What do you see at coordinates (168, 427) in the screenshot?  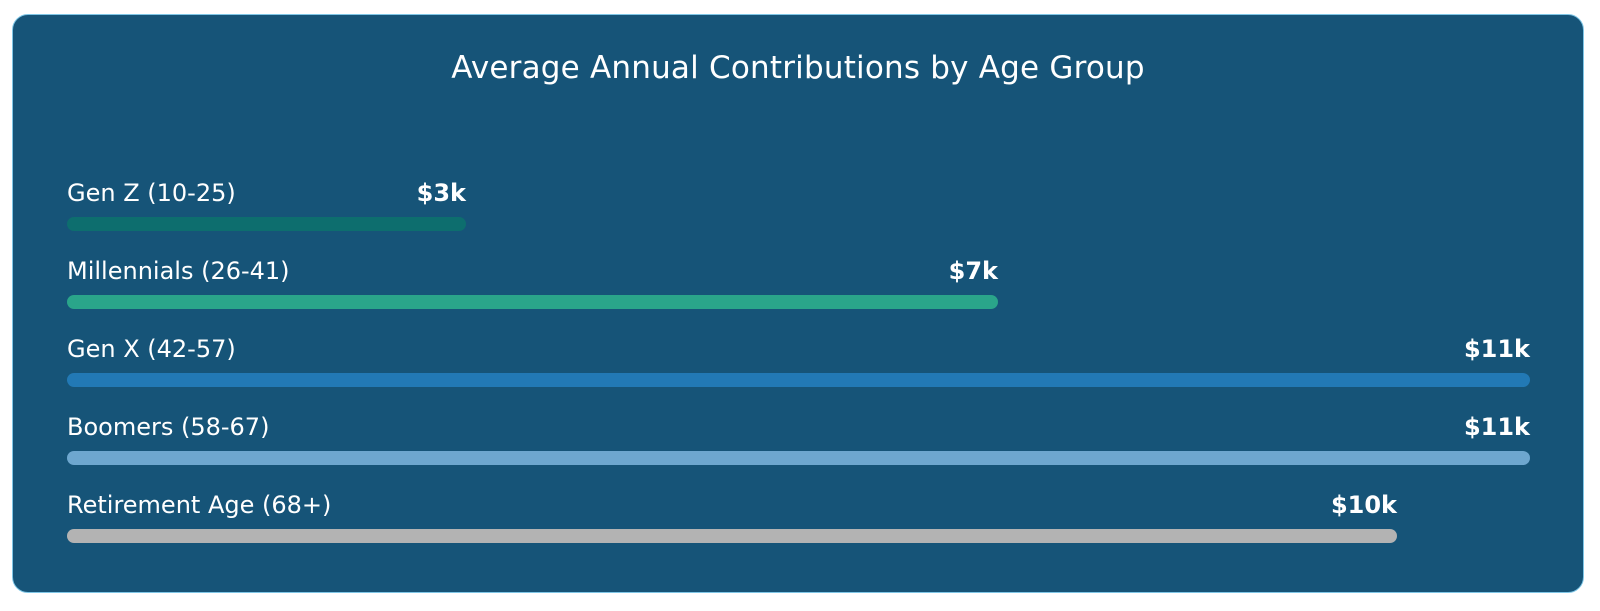 I see `bar-label: Boomers (58-67)` at bounding box center [168, 427].